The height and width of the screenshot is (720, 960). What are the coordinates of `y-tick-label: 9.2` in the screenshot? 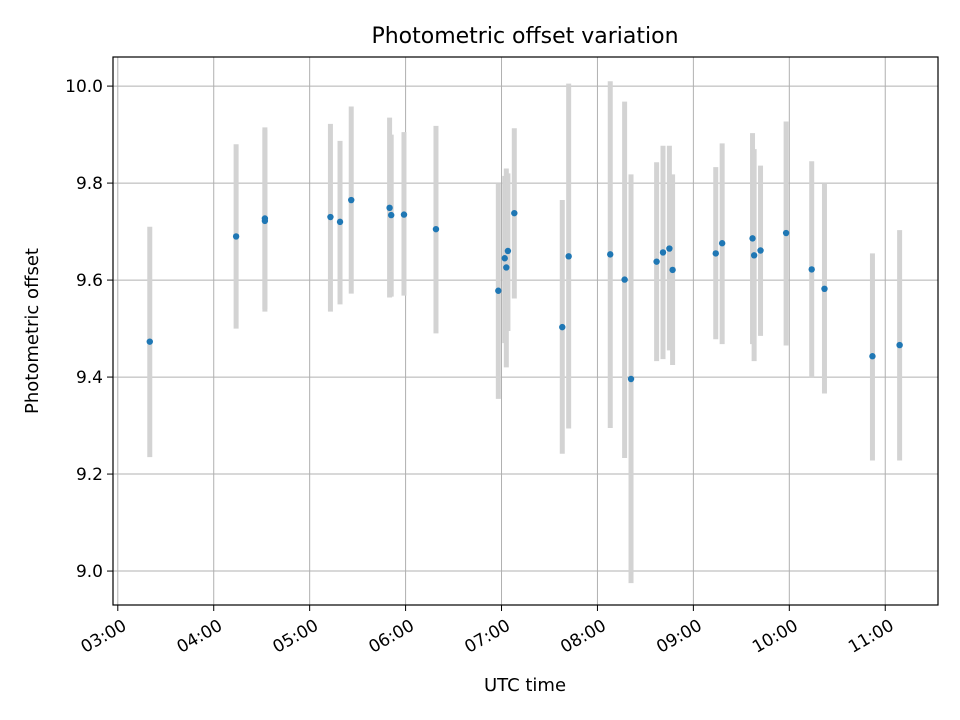 It's located at (89, 475).